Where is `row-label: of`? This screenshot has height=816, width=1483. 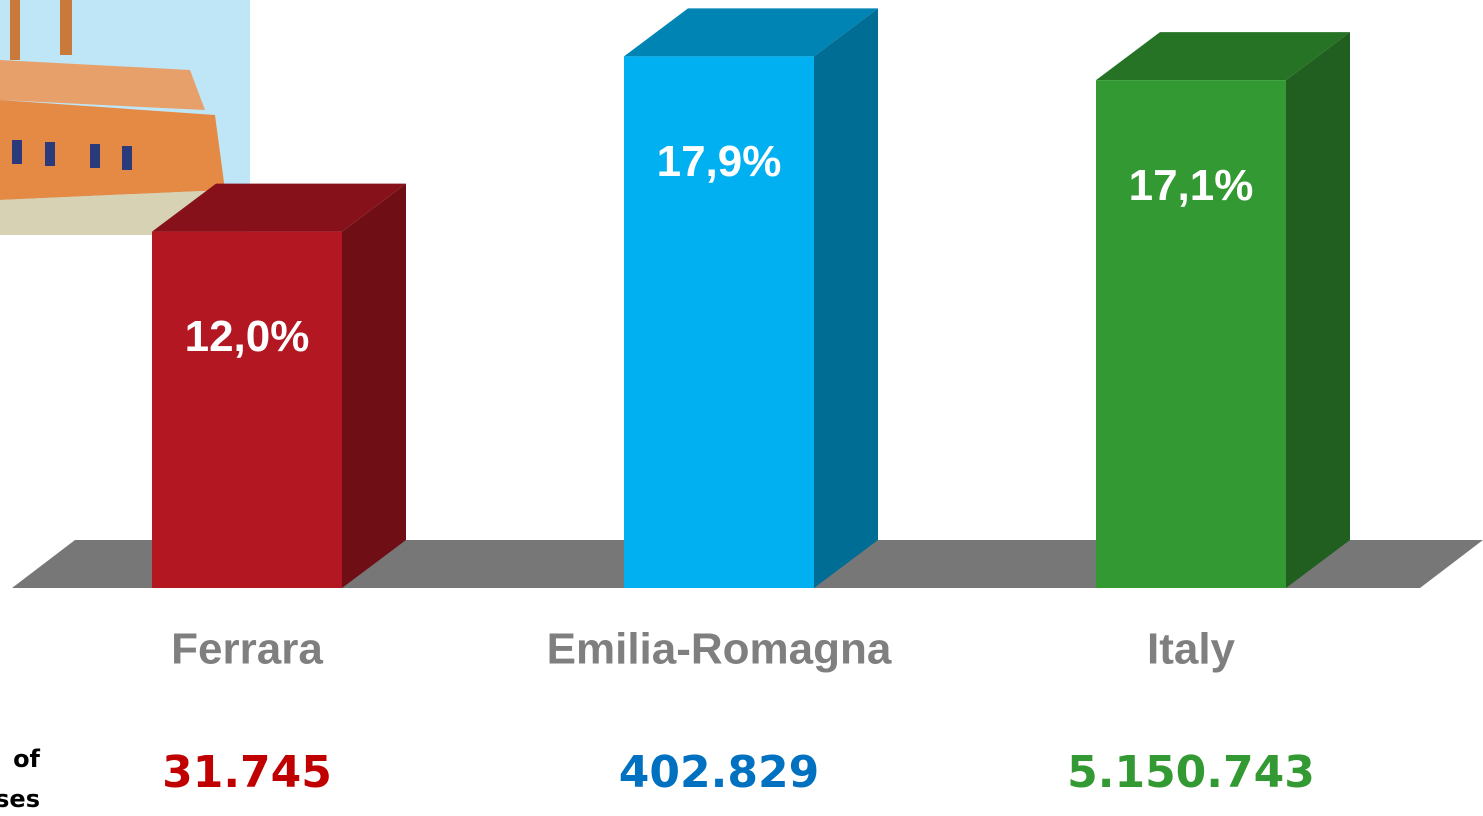 row-label: of is located at coordinates (26, 759).